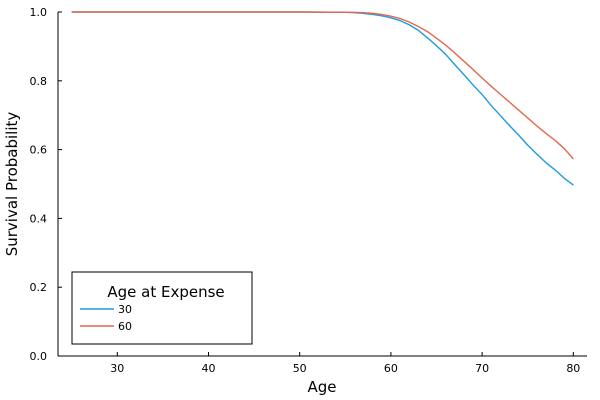 The image size is (600, 400). I want to click on legend-box, so click(162, 308).